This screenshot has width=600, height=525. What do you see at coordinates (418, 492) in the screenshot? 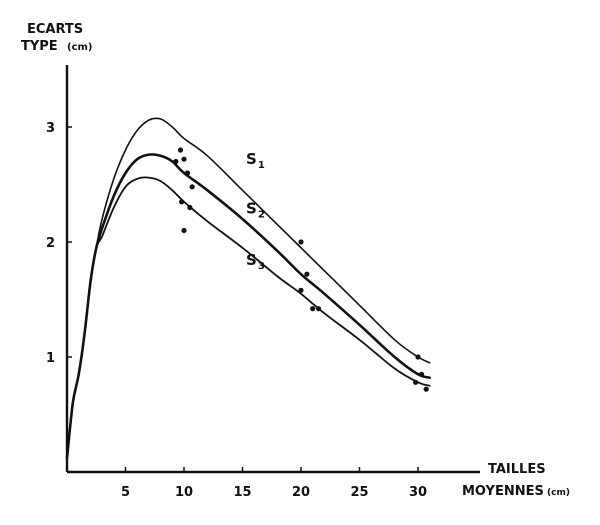
I see `x-tick-label: 30` at bounding box center [418, 492].